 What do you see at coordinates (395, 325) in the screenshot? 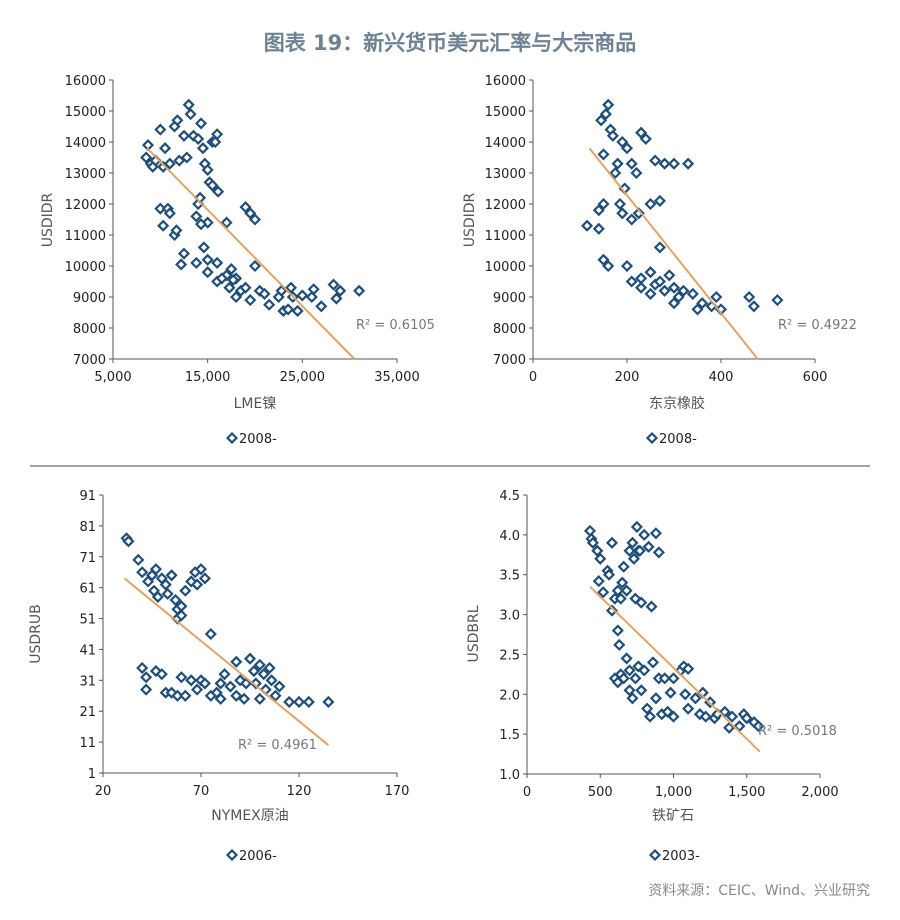
I see `r-squared-label: R² = 0.6105` at bounding box center [395, 325].